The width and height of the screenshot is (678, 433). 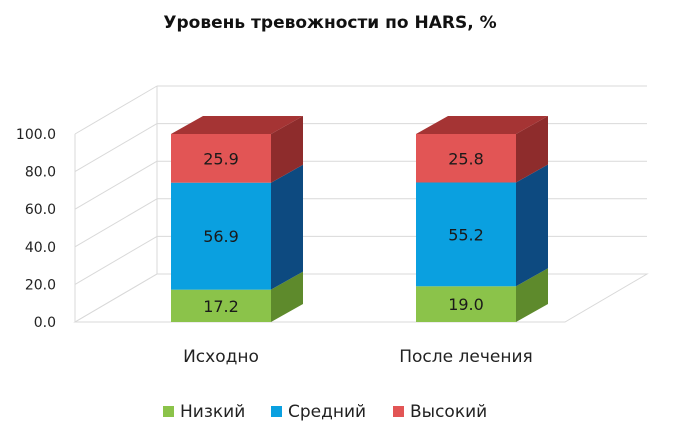 What do you see at coordinates (36, 229) in the screenshot?
I see `y-axis: 0.0 20.0 40.0 60.0 80.0 100.0` at bounding box center [36, 229].